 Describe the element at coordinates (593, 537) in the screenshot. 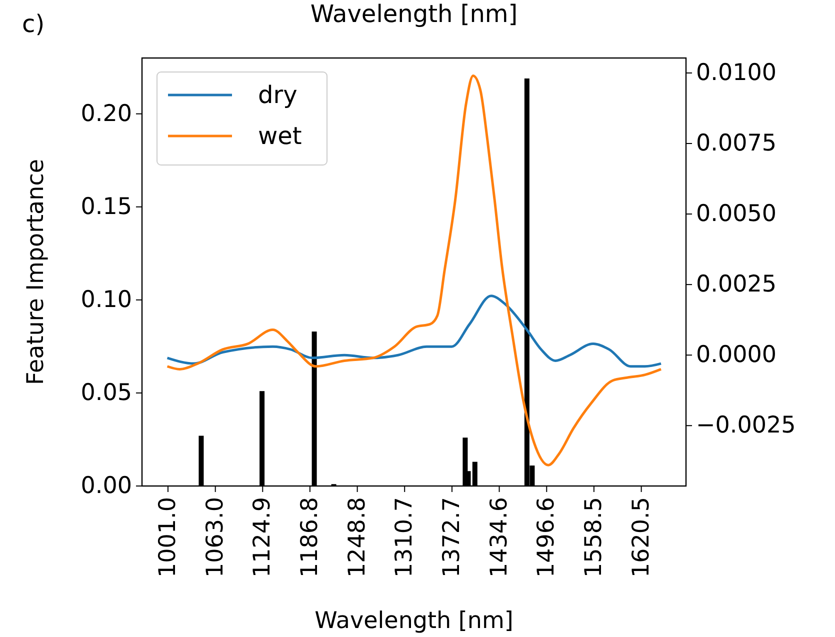

I see `x-tick-label: 1558.5` at that location.